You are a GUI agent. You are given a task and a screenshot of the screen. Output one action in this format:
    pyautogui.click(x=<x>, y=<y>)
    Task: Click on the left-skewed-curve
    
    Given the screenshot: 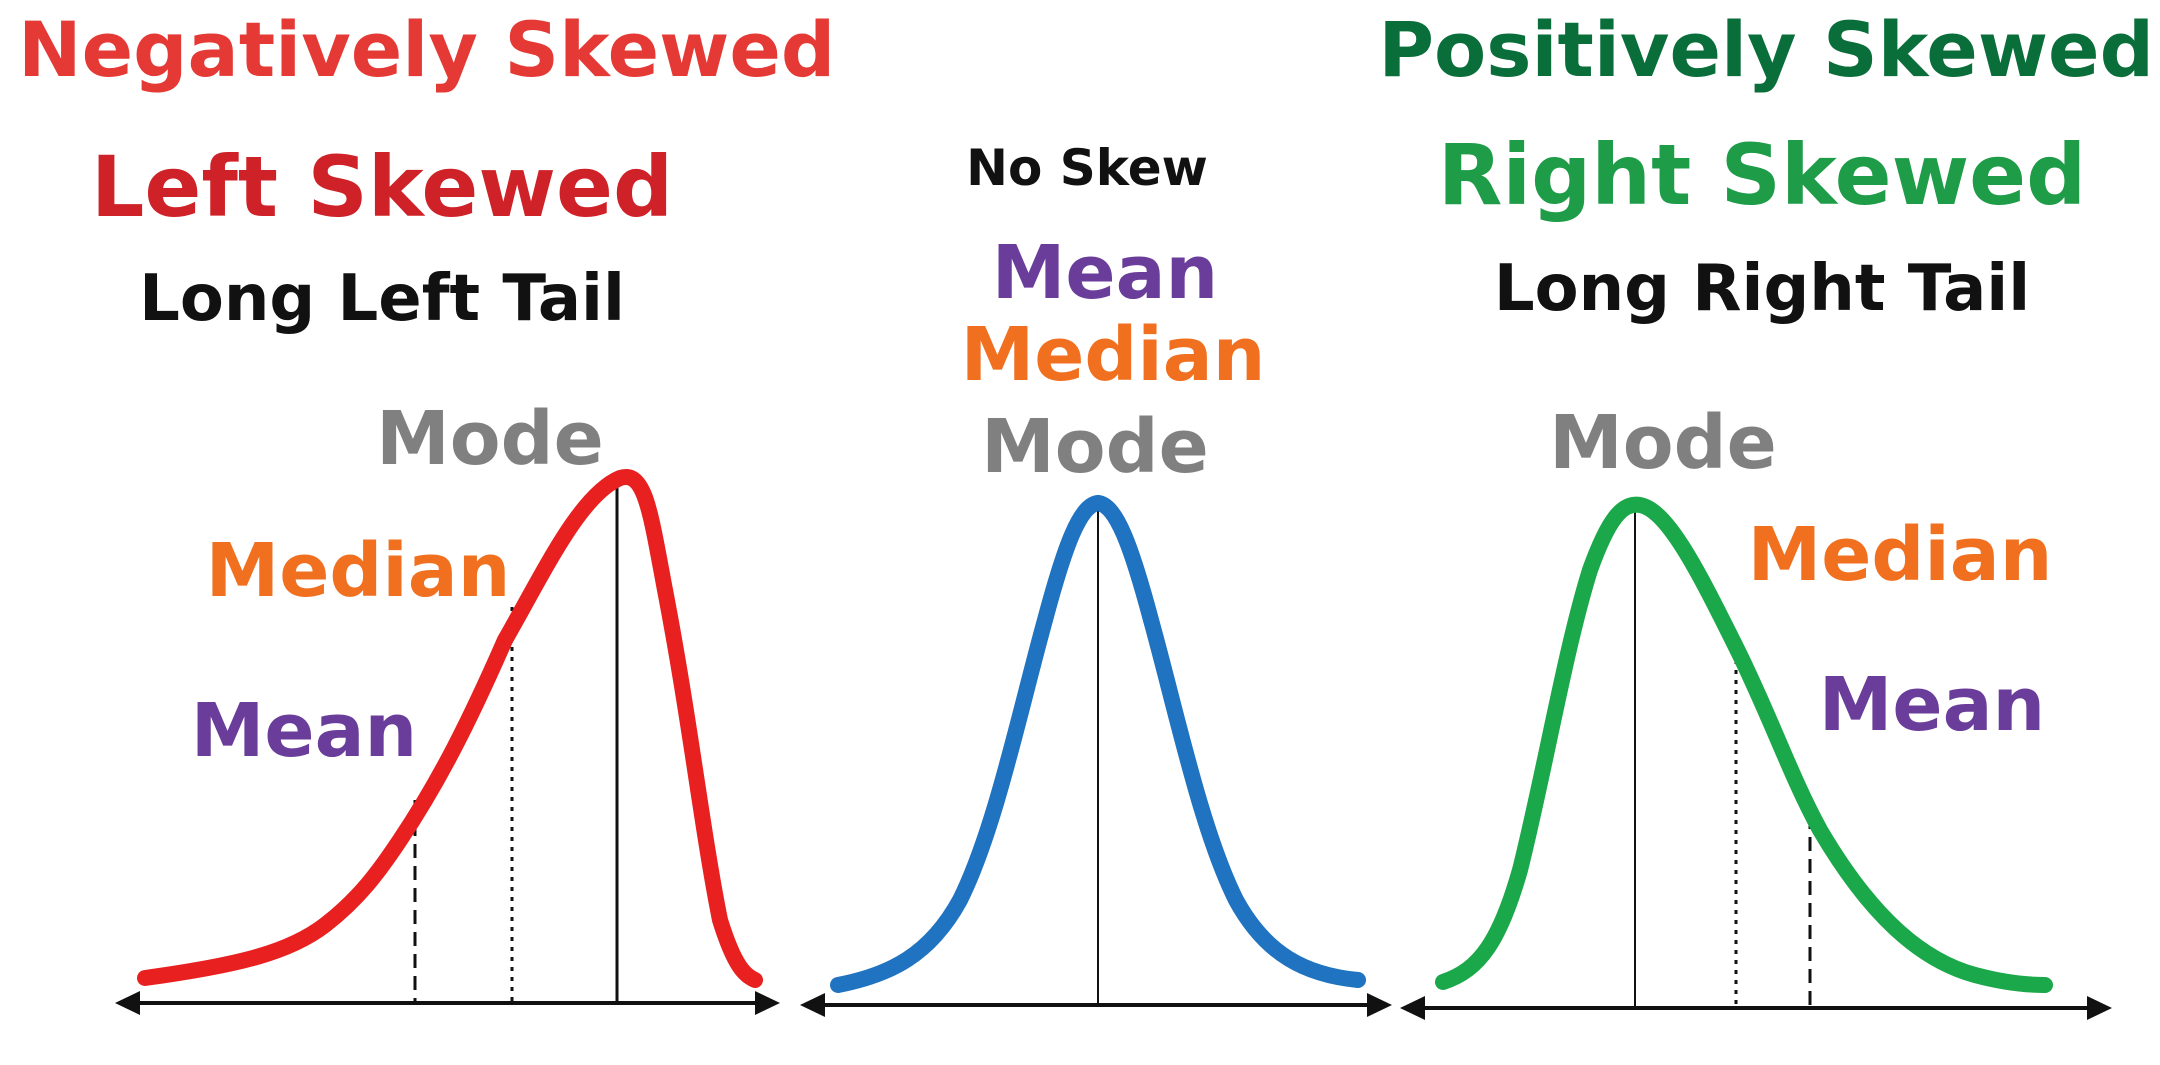 What is the action you would take?
    pyautogui.click(x=450, y=728)
    